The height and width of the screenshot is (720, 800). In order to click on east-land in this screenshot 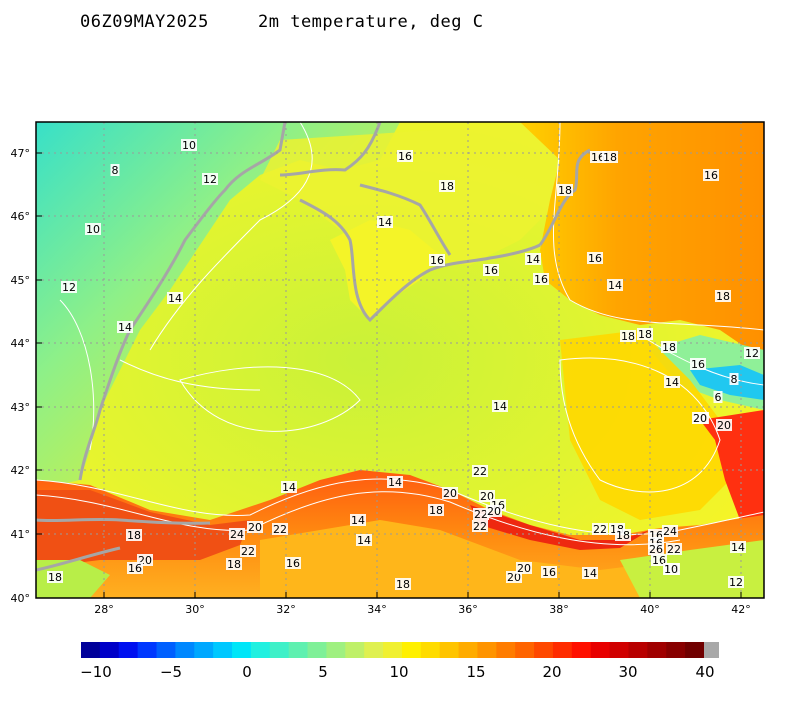, I will do `click(642, 241)`.